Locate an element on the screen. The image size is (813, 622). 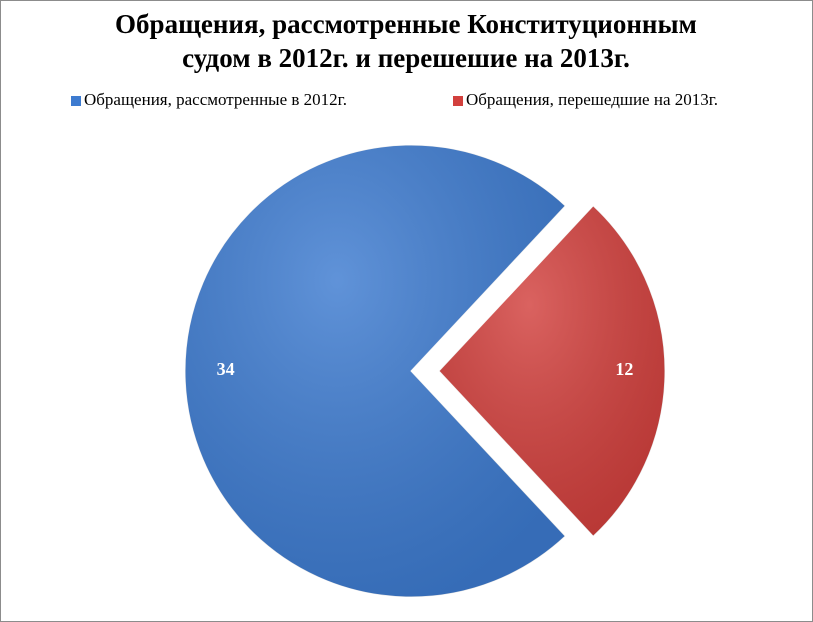
slice-shade is located at coordinates (552, 371).